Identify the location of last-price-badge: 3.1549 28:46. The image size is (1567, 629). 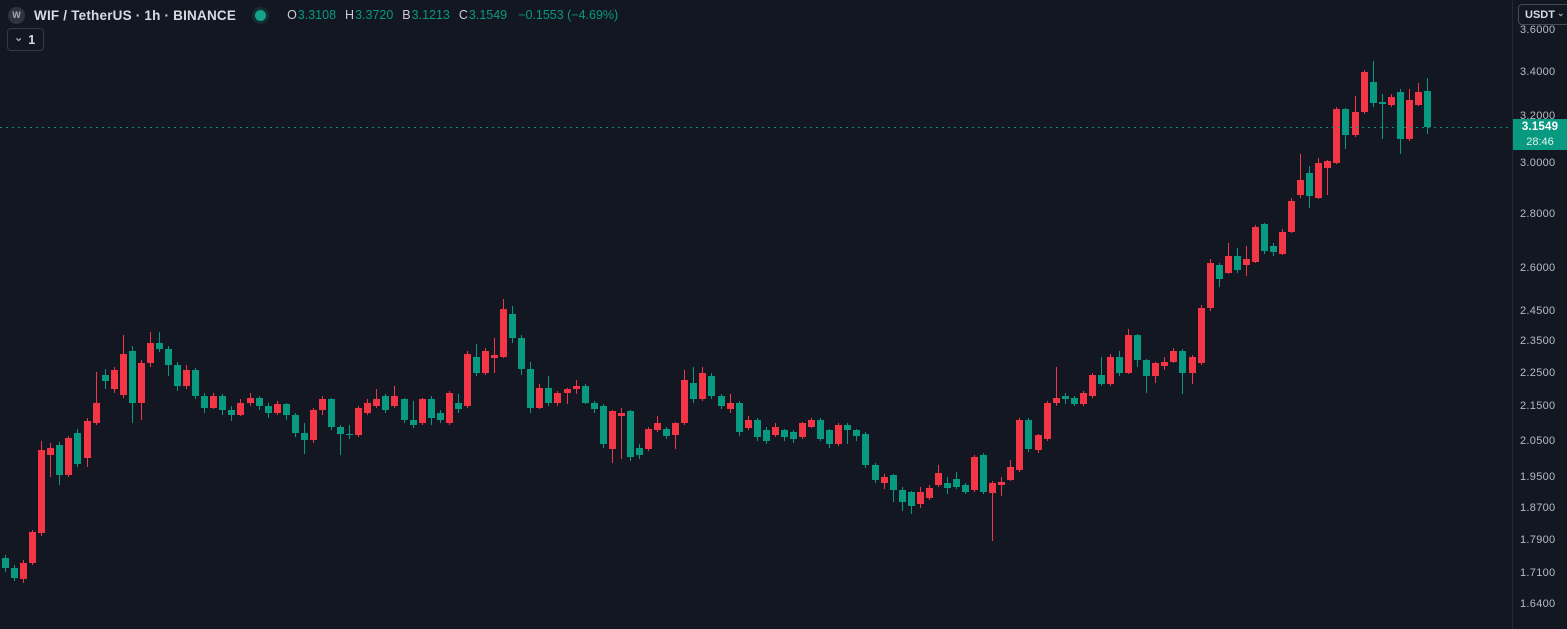
(1540, 134).